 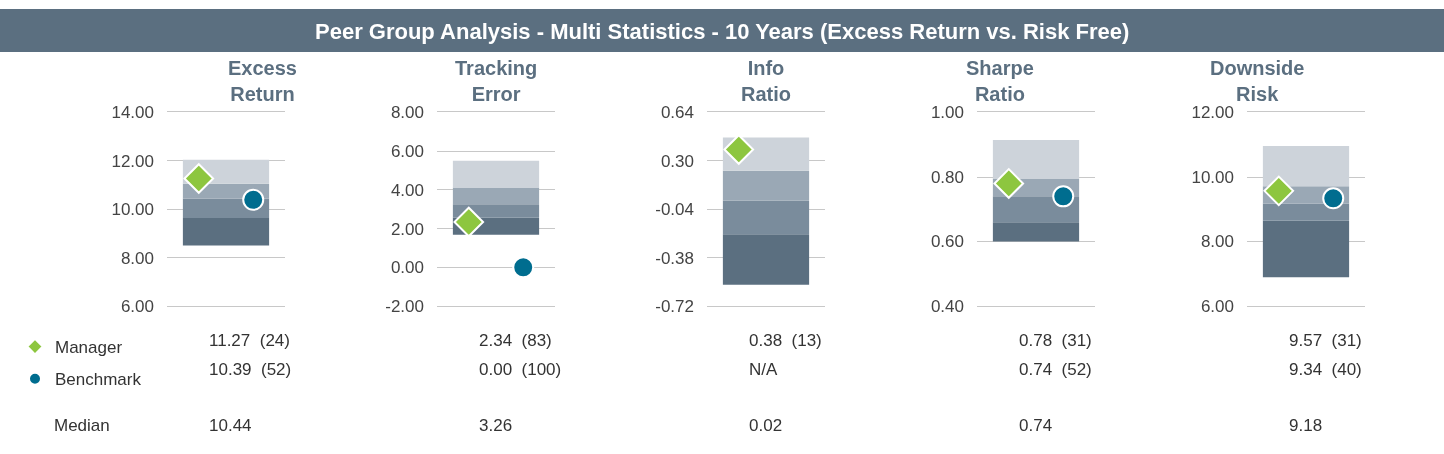 What do you see at coordinates (1036, 425) in the screenshot?
I see `text: 0.74` at bounding box center [1036, 425].